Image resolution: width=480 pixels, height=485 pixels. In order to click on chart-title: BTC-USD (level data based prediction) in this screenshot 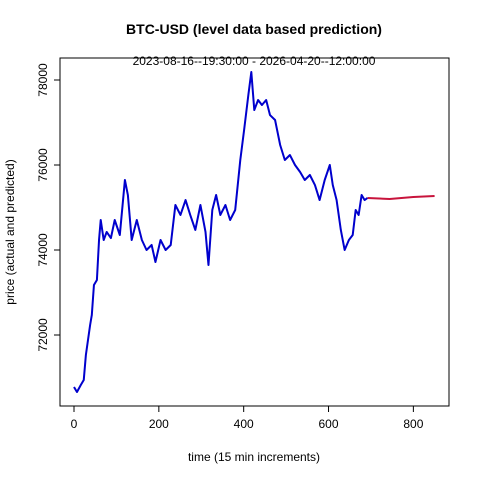, I will do `click(254, 29)`.